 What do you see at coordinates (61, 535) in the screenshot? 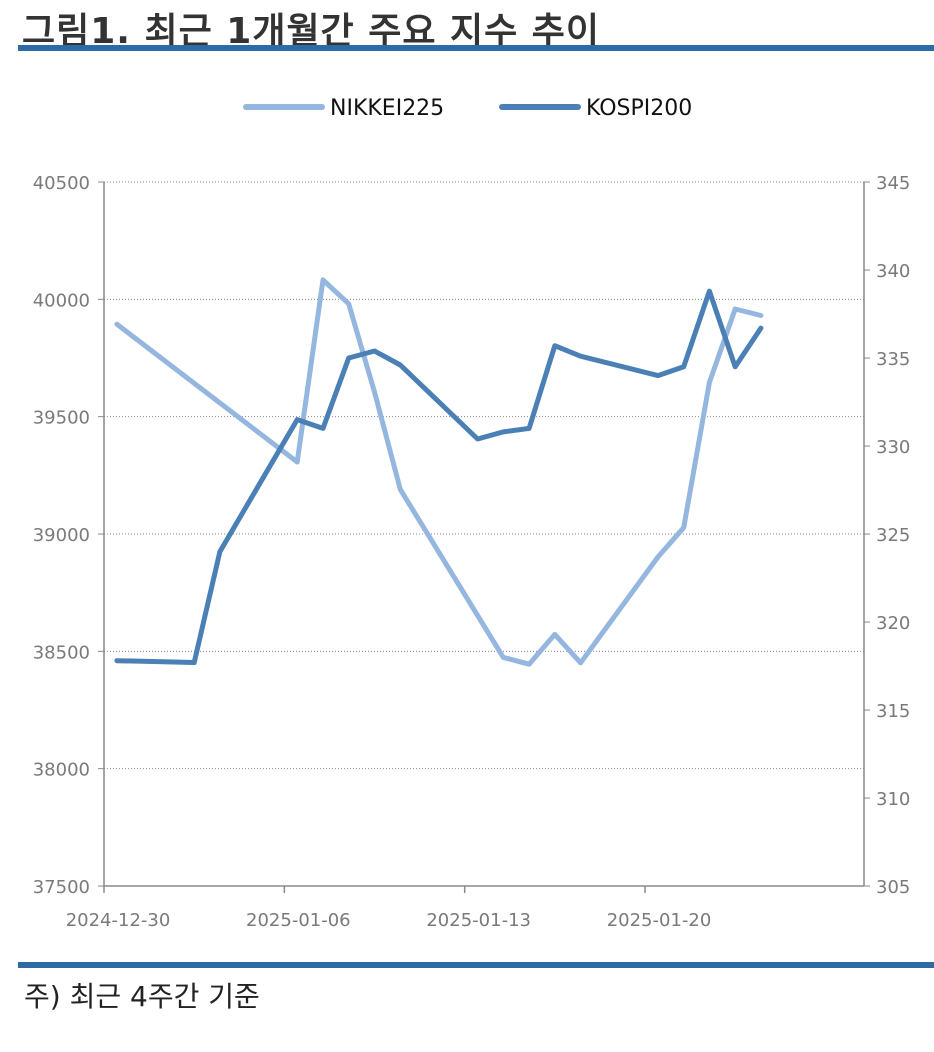
I see `left-axis-tick-label: 39000` at bounding box center [61, 535].